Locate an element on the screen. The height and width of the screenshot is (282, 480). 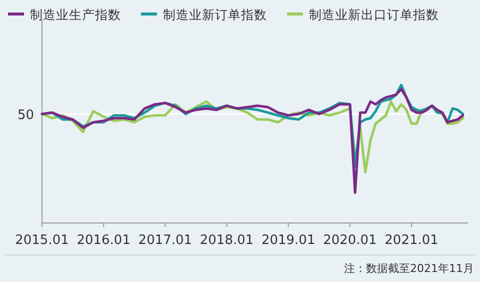
x-tick-label: 2016.01 is located at coordinates (103, 240).